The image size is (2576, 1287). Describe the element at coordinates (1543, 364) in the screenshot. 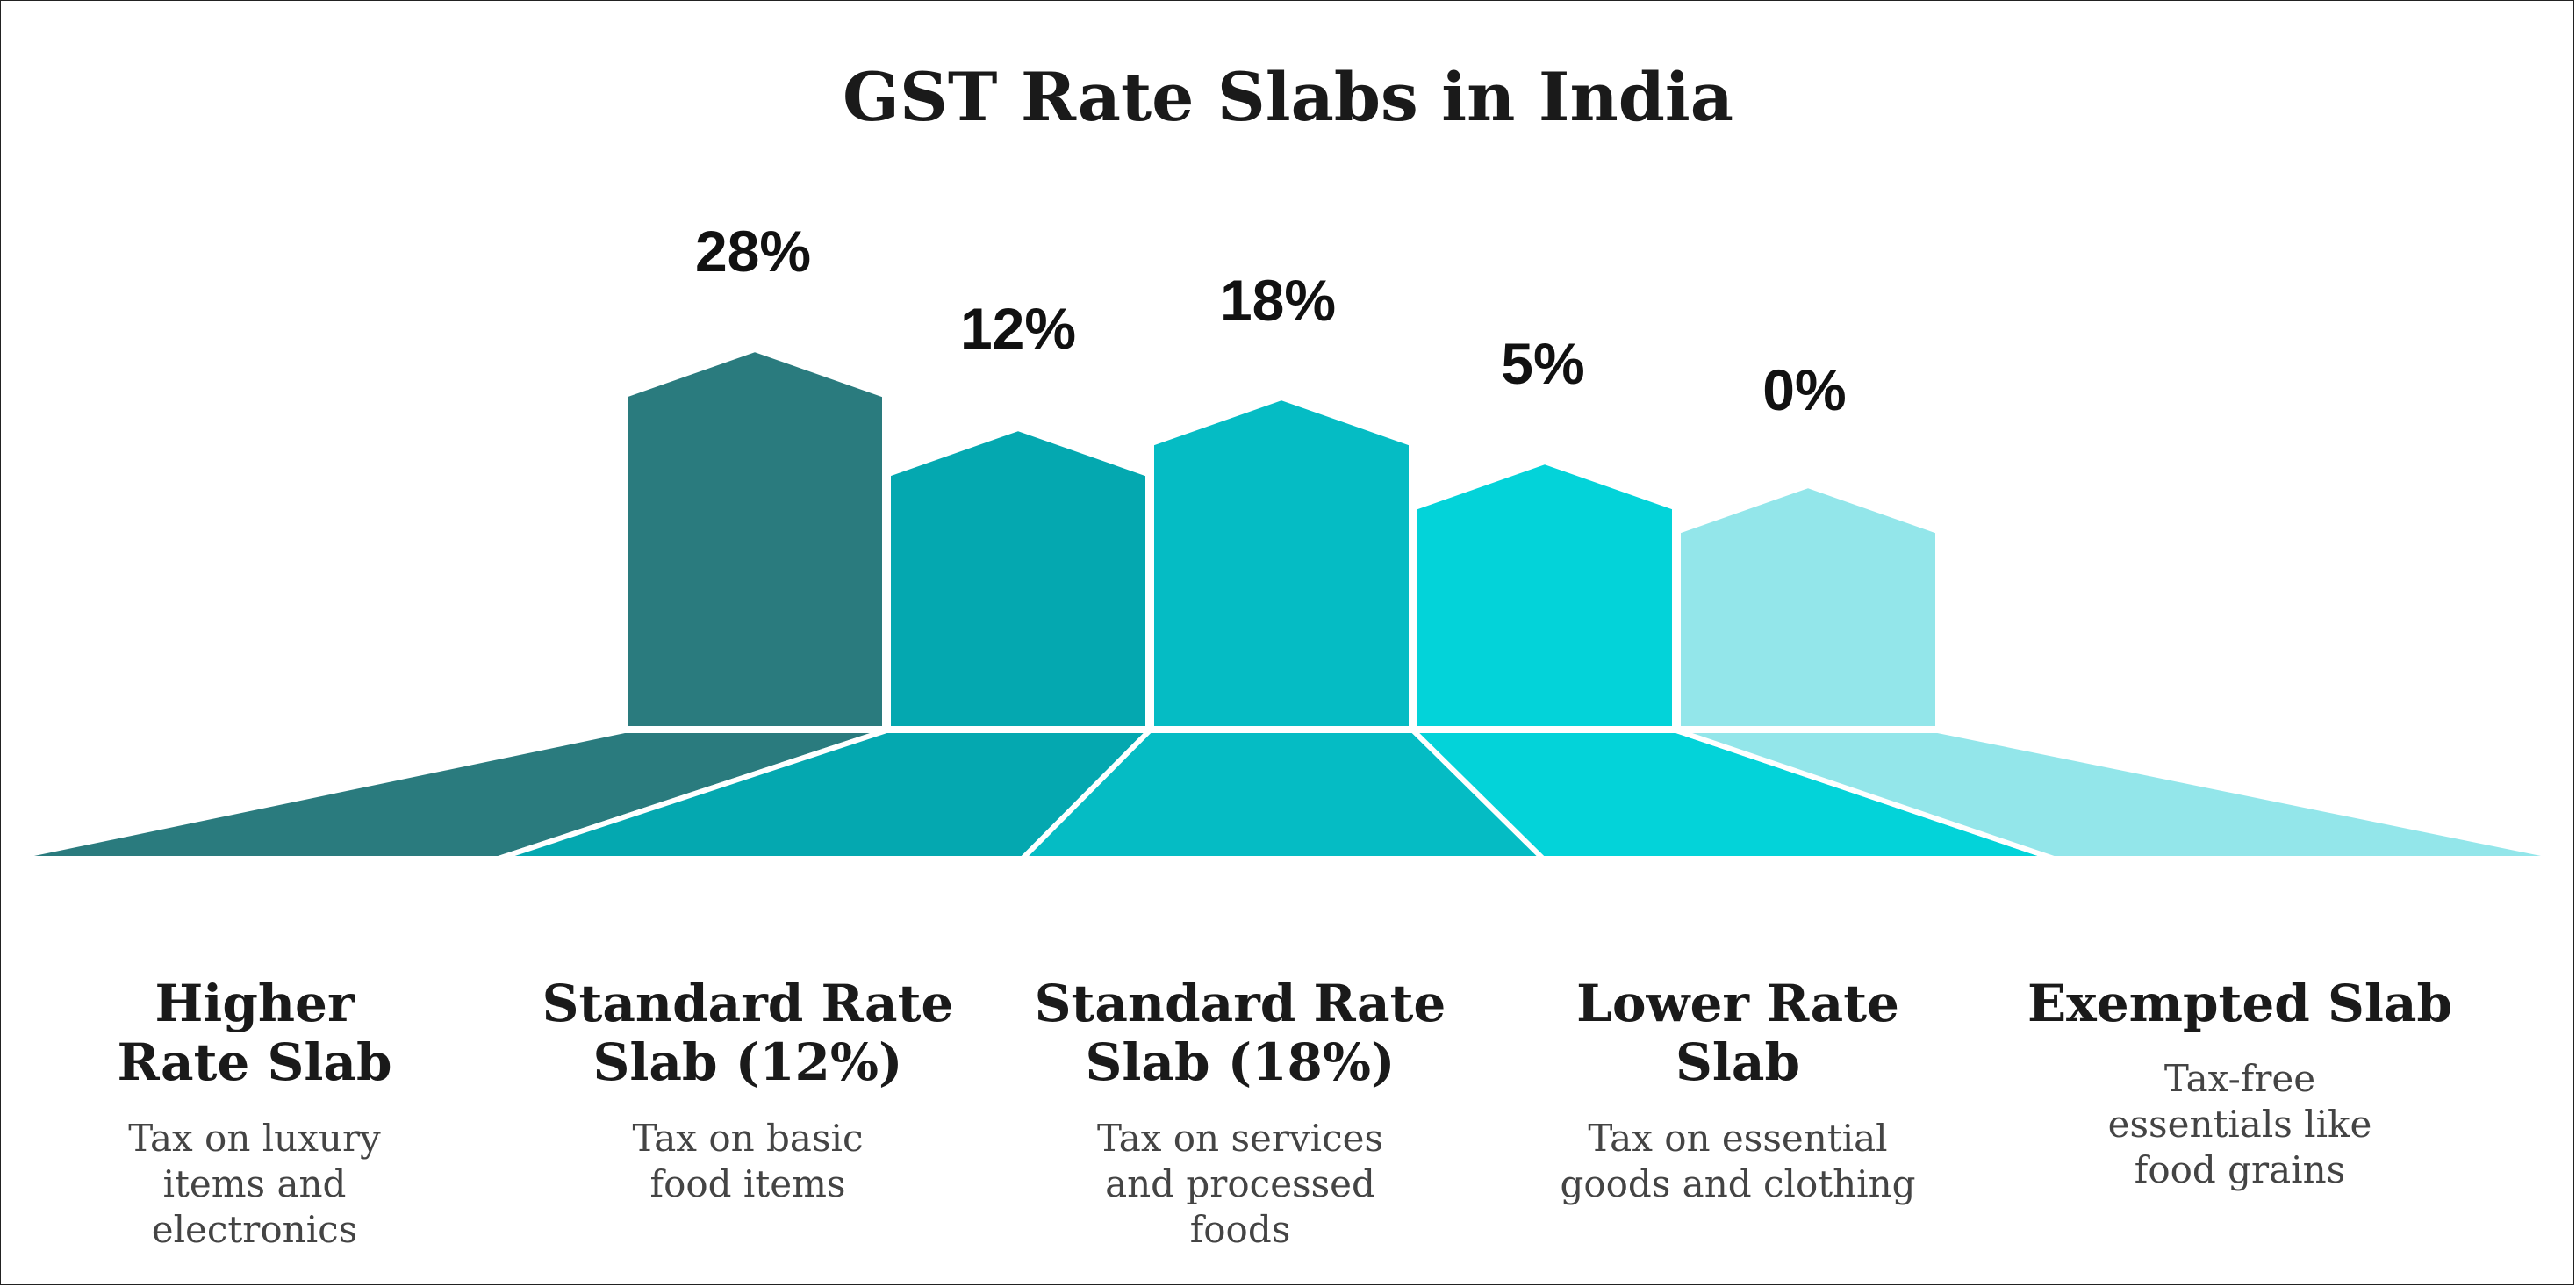

I see `rate-label-lower: 5%` at that location.